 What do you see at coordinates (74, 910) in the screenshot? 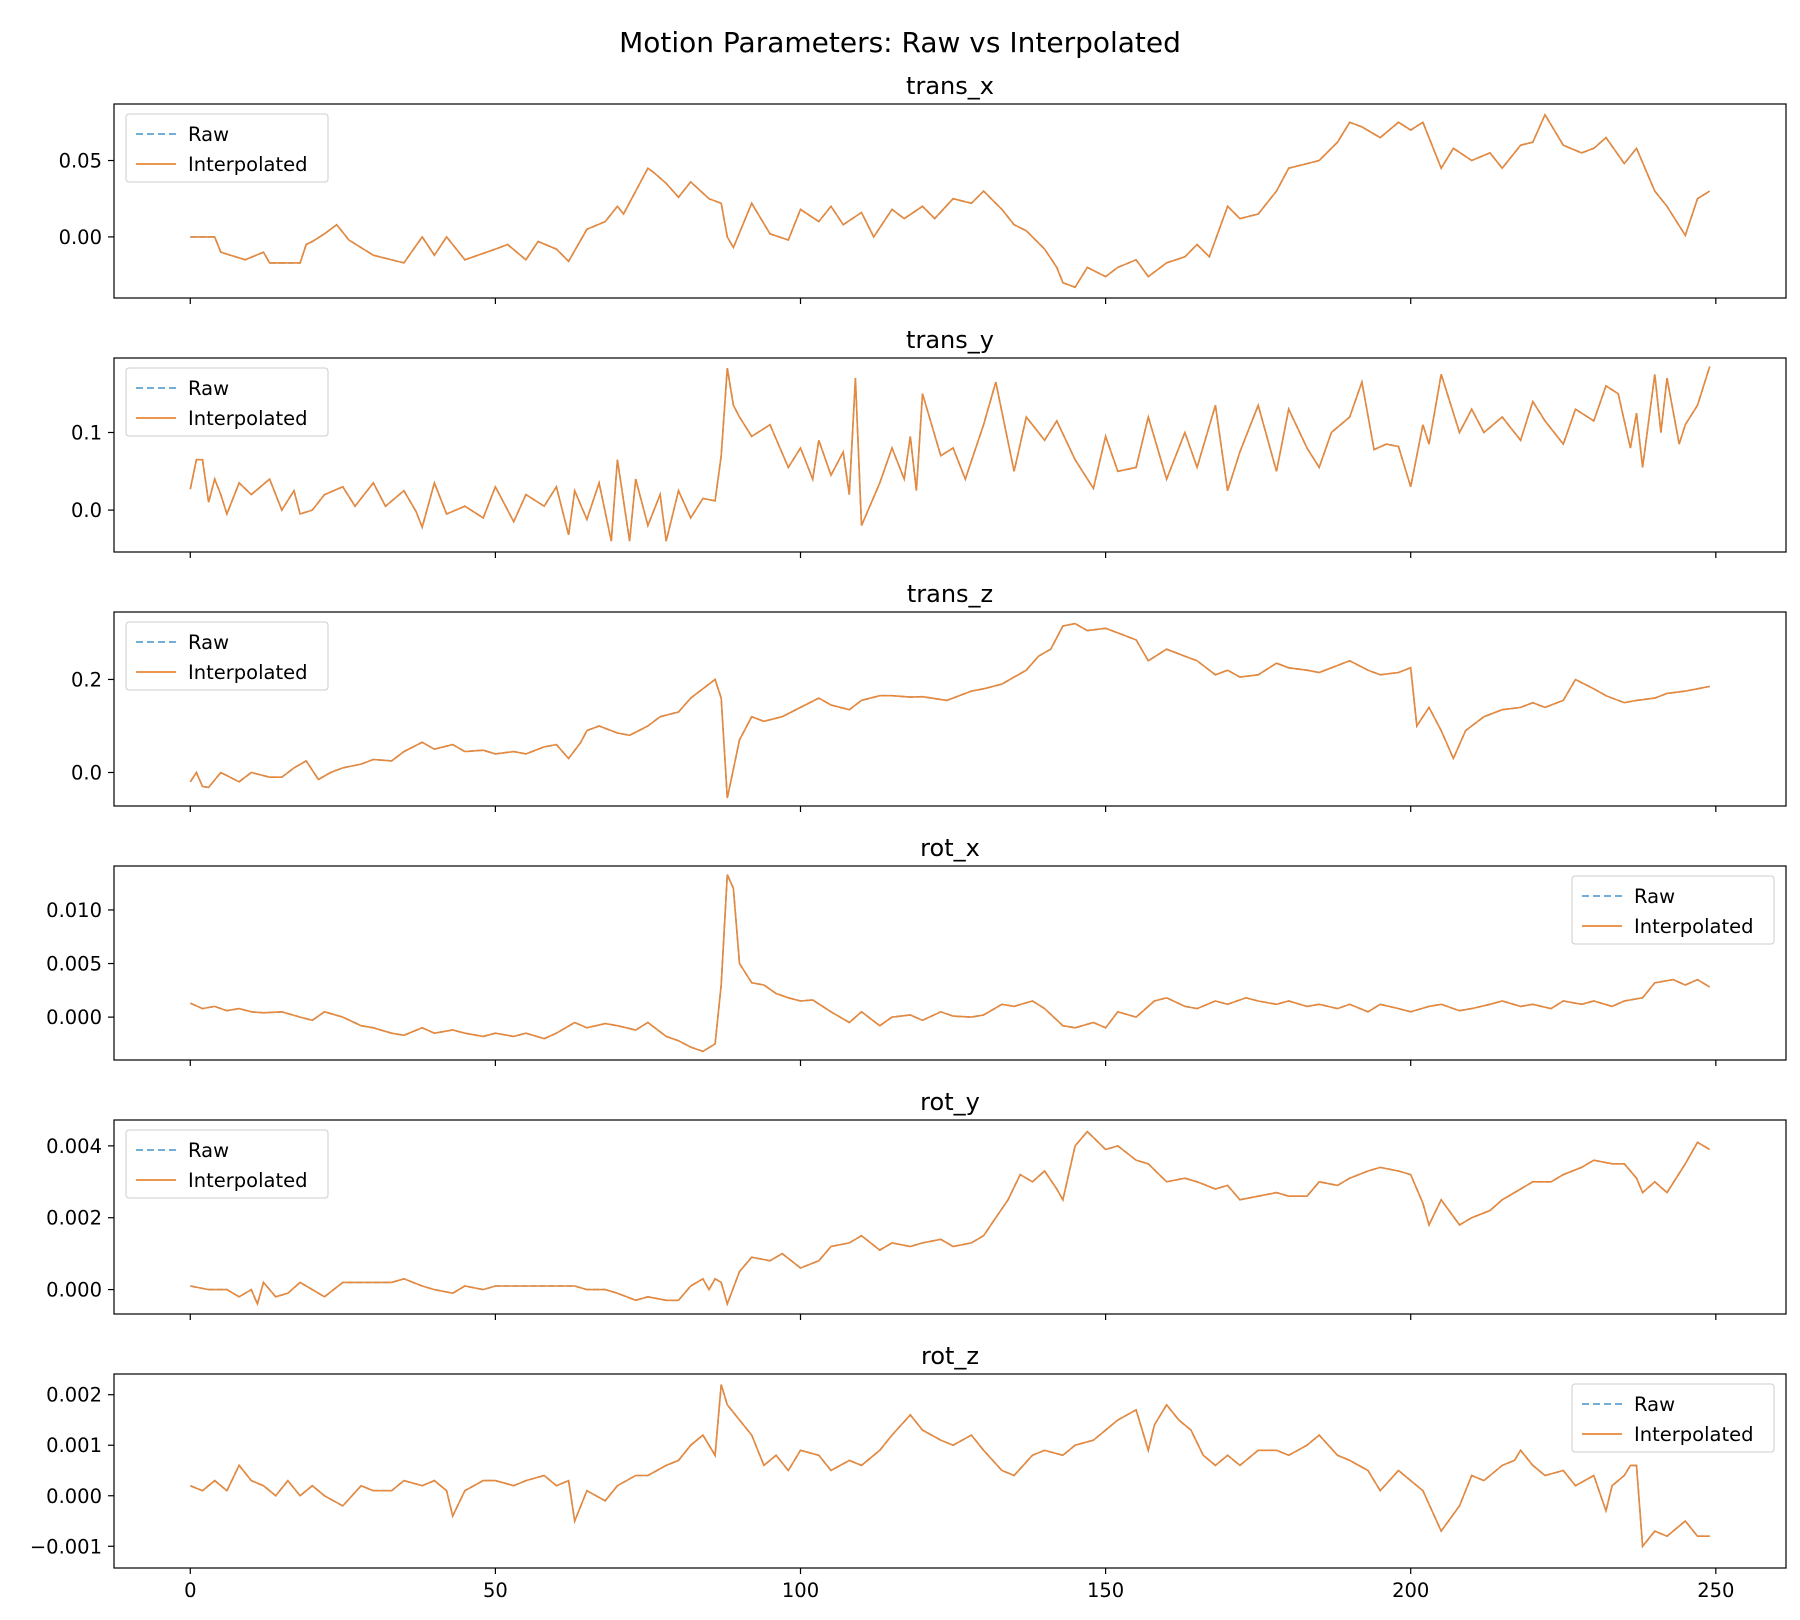
I see `y-tick-label: 0.010` at bounding box center [74, 910].